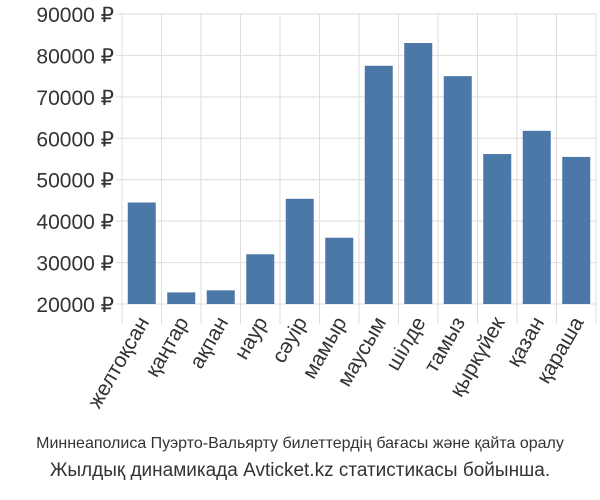 This screenshot has height=500, width=600. I want to click on x-tick-label: желтоқсан, so click(119, 362).